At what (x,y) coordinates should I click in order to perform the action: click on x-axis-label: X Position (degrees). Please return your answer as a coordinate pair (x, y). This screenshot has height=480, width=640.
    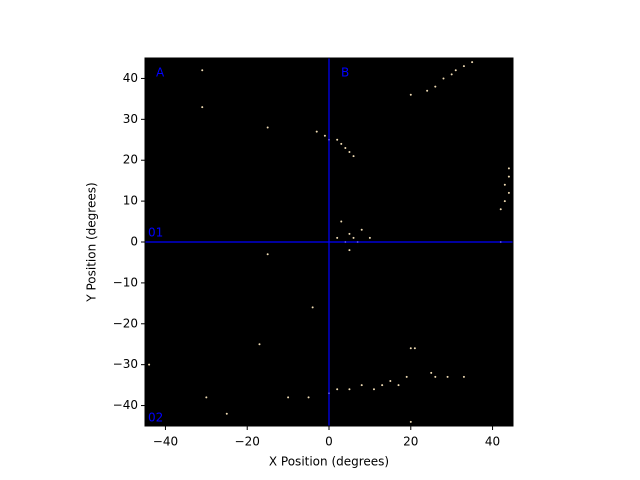
    Looking at the image, I should click on (329, 462).